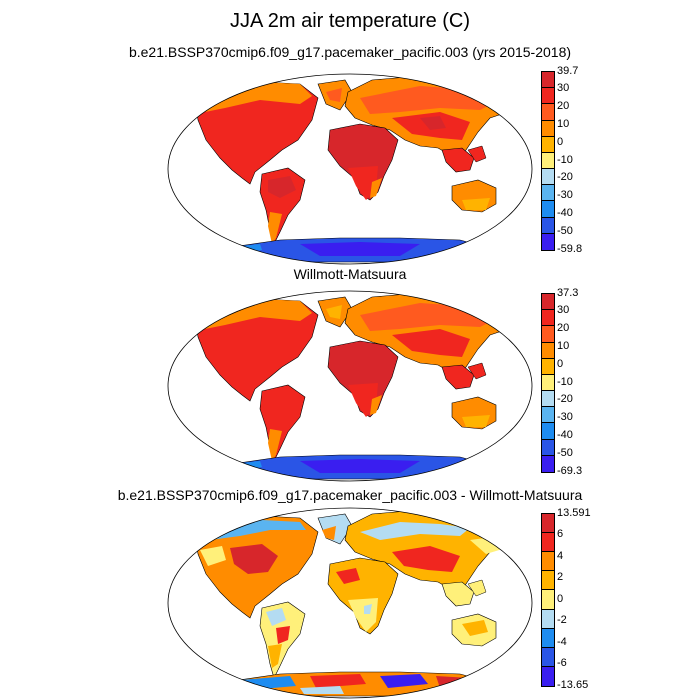  I want to click on colorbar-label: -2, so click(562, 620).